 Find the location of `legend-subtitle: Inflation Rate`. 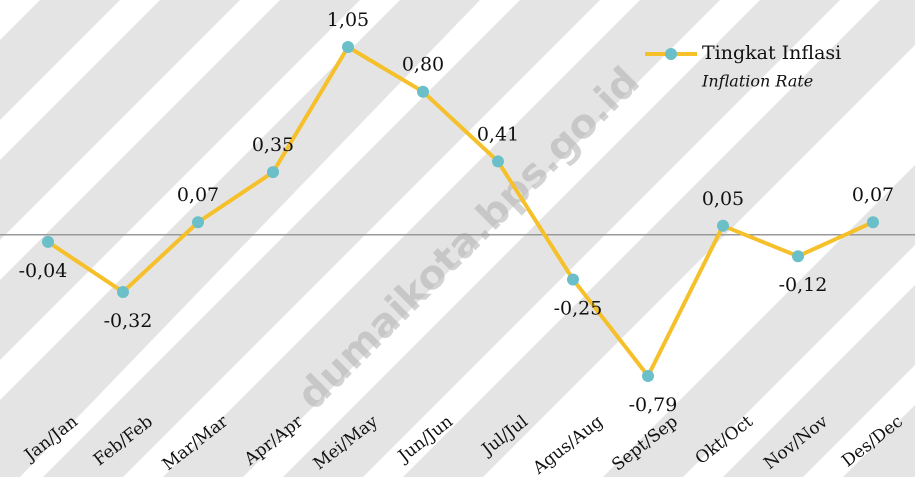

legend-subtitle: Inflation Rate is located at coordinates (757, 81).